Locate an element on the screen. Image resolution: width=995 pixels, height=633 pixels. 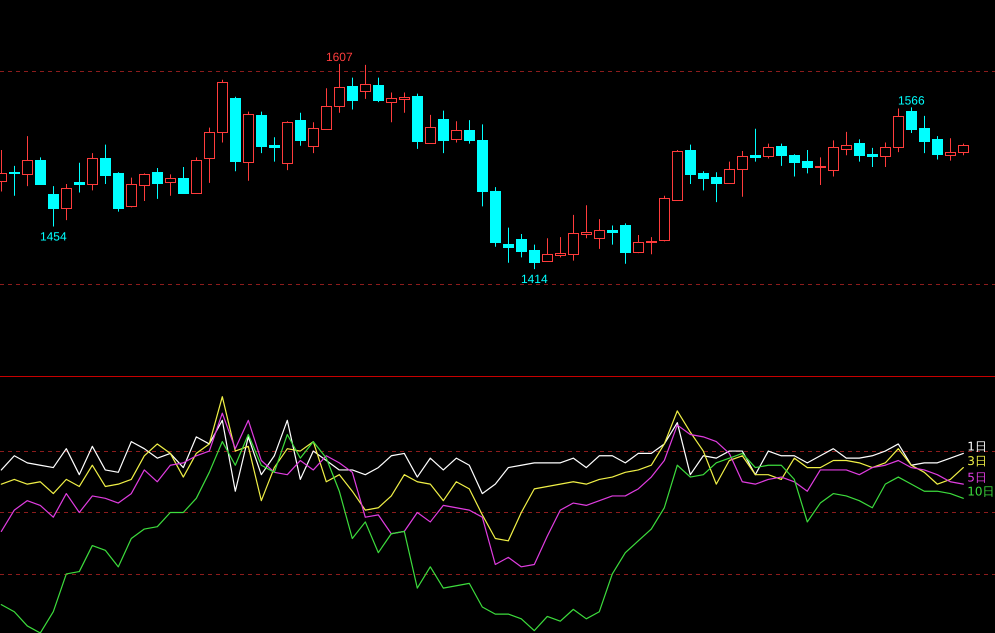
annotation: 1607 is located at coordinates (339, 57).